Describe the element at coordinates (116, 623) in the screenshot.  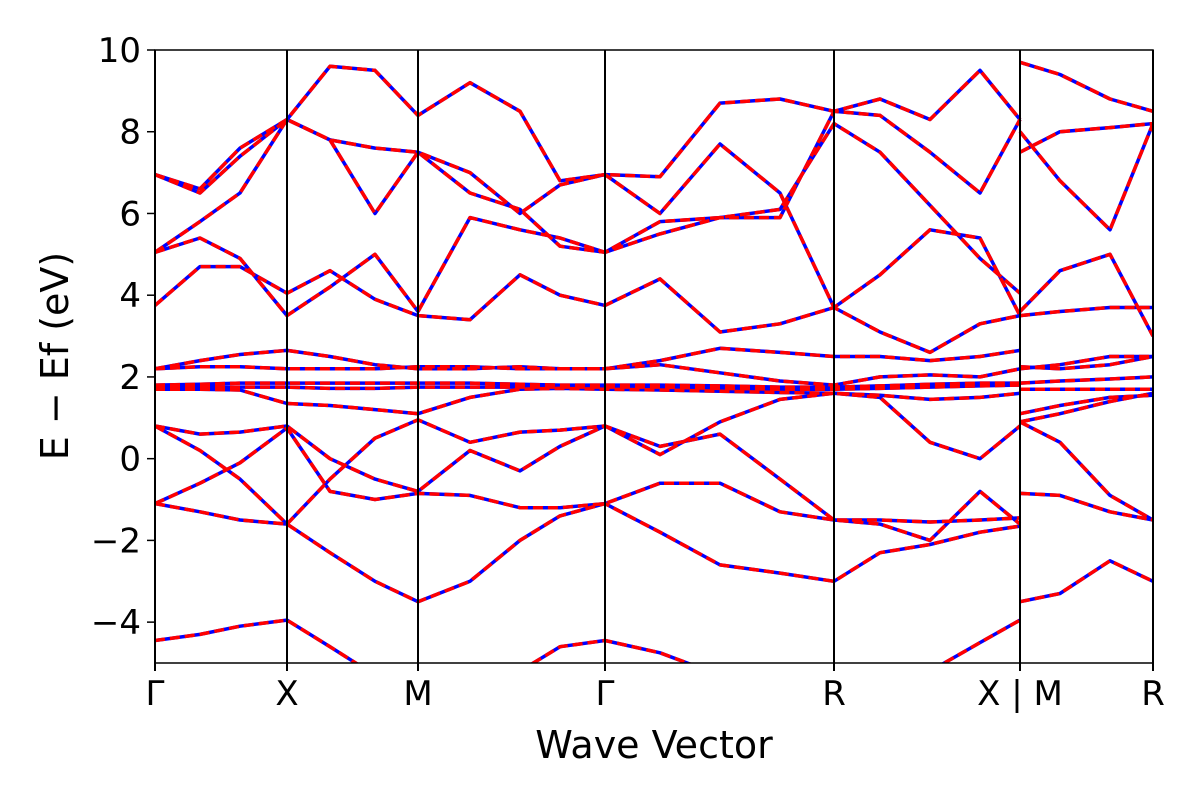
I see `y-tick-label: −4` at that location.